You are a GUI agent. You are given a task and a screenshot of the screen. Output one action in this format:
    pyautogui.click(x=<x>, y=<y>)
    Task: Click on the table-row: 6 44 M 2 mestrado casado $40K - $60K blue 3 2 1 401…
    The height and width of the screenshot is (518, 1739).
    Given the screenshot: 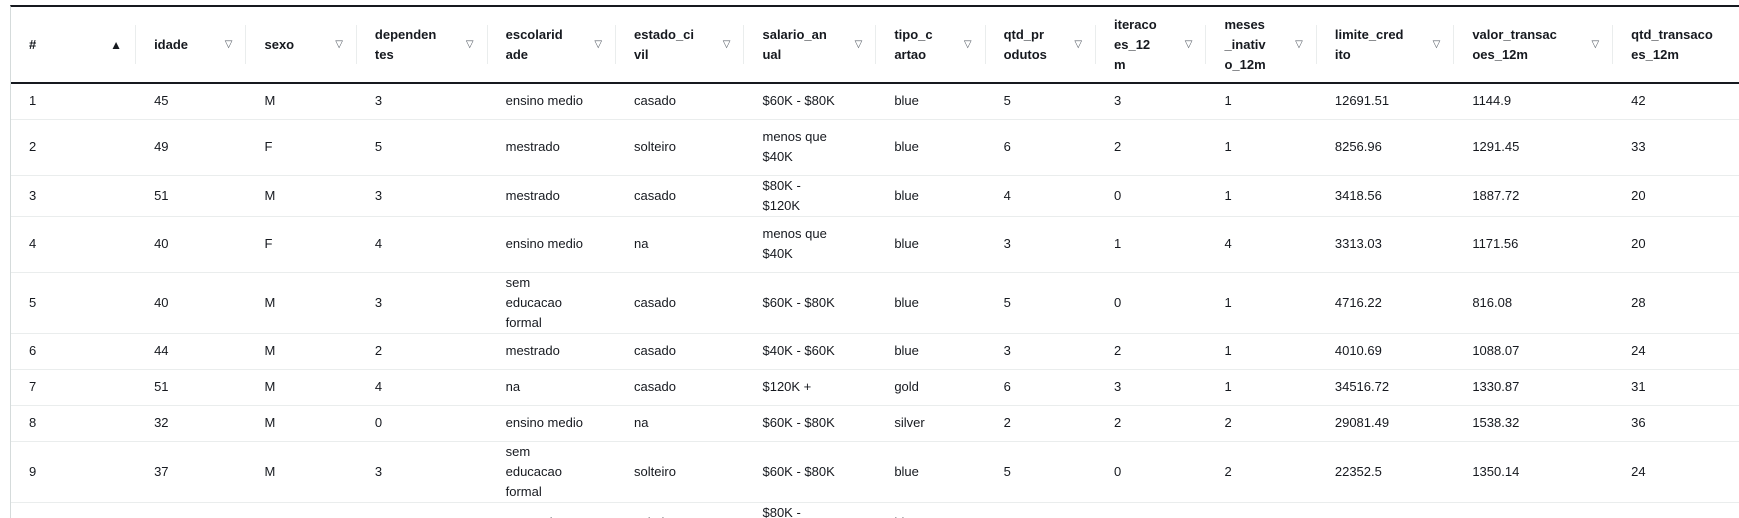 What is the action you would take?
    pyautogui.click(x=875, y=351)
    